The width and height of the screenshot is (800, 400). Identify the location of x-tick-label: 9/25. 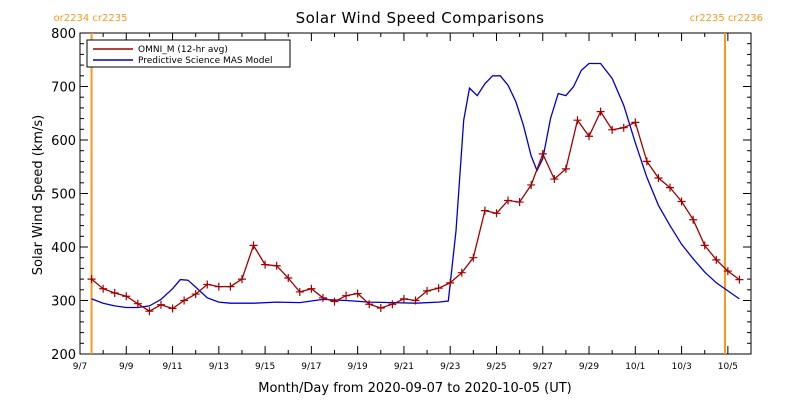
(496, 367).